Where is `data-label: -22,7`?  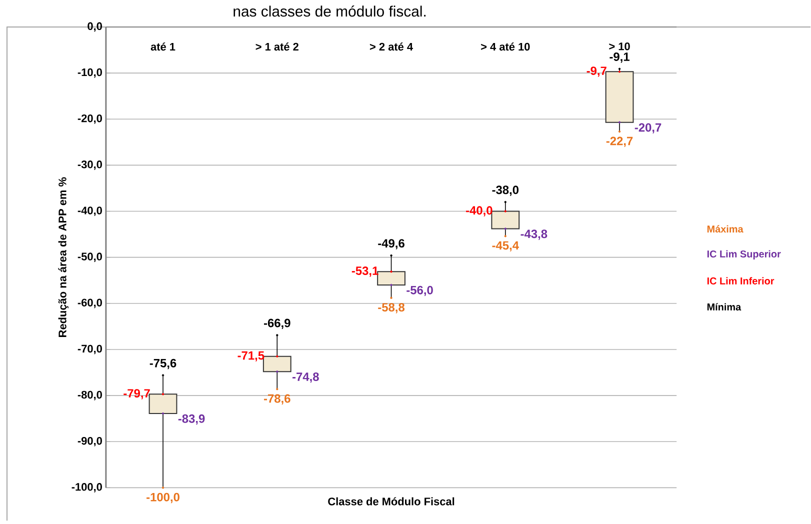
data-label: -22,7 is located at coordinates (619, 142).